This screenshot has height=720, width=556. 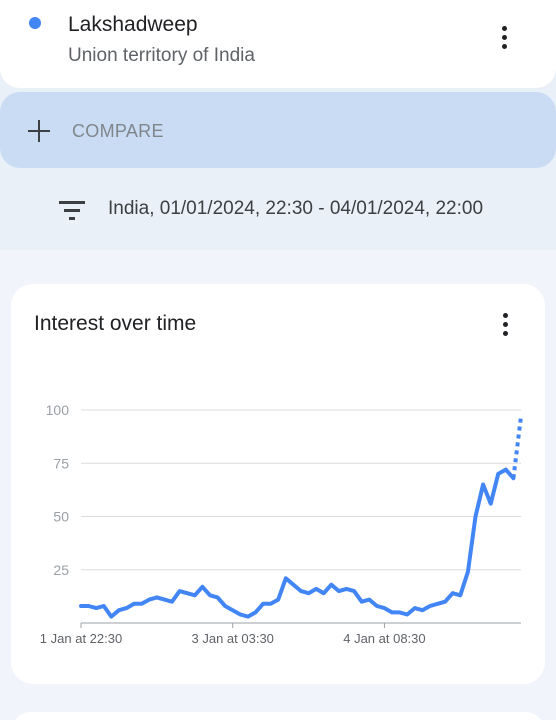 I want to click on next-card, so click(x=278, y=716).